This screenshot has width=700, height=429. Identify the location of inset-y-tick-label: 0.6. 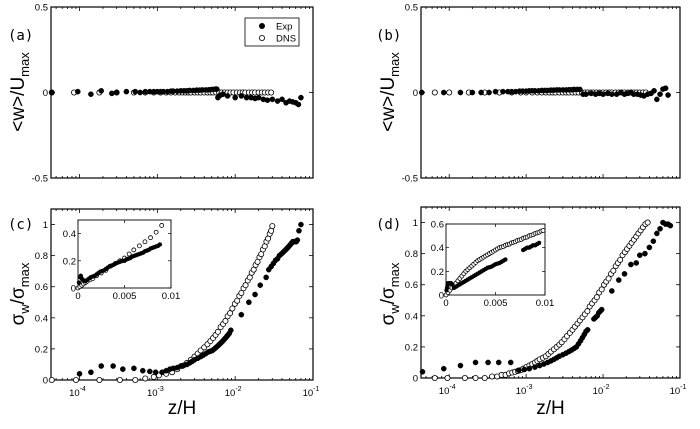
(437, 225).